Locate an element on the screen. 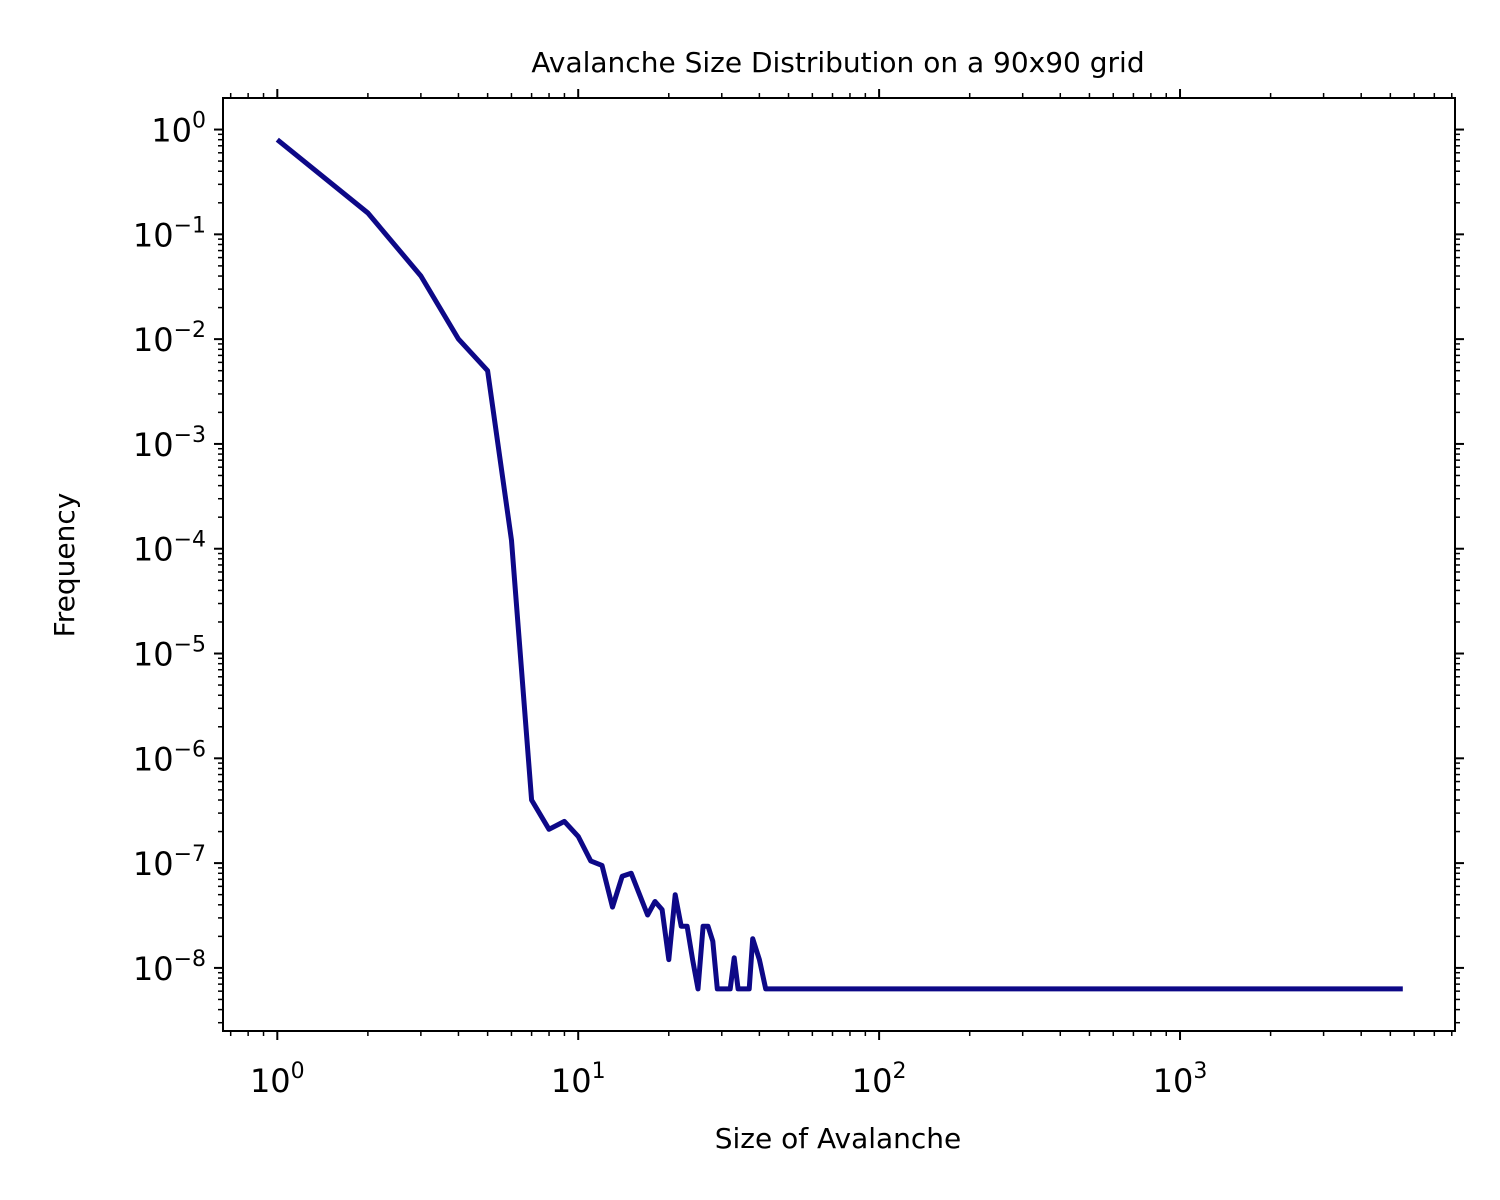  x-tick-label: 100 is located at coordinates (277, 1079).